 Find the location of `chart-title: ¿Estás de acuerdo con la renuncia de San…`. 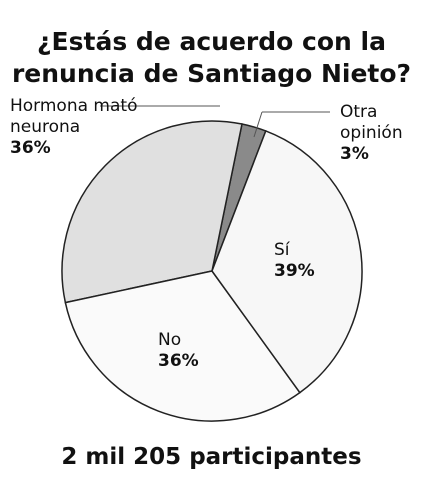

chart-title: ¿Estás de acuerdo con la renuncia de San… is located at coordinates (211, 57).